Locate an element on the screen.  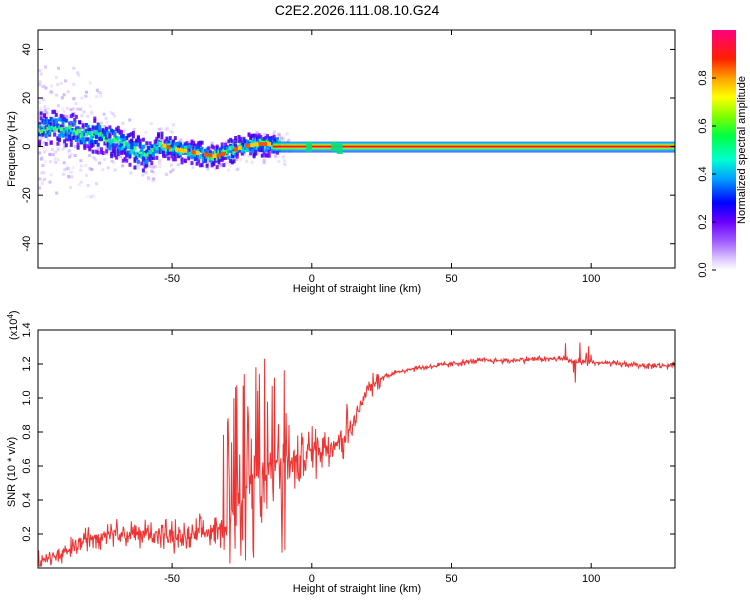
spectrogram-peak-cell is located at coordinates (218, 155).